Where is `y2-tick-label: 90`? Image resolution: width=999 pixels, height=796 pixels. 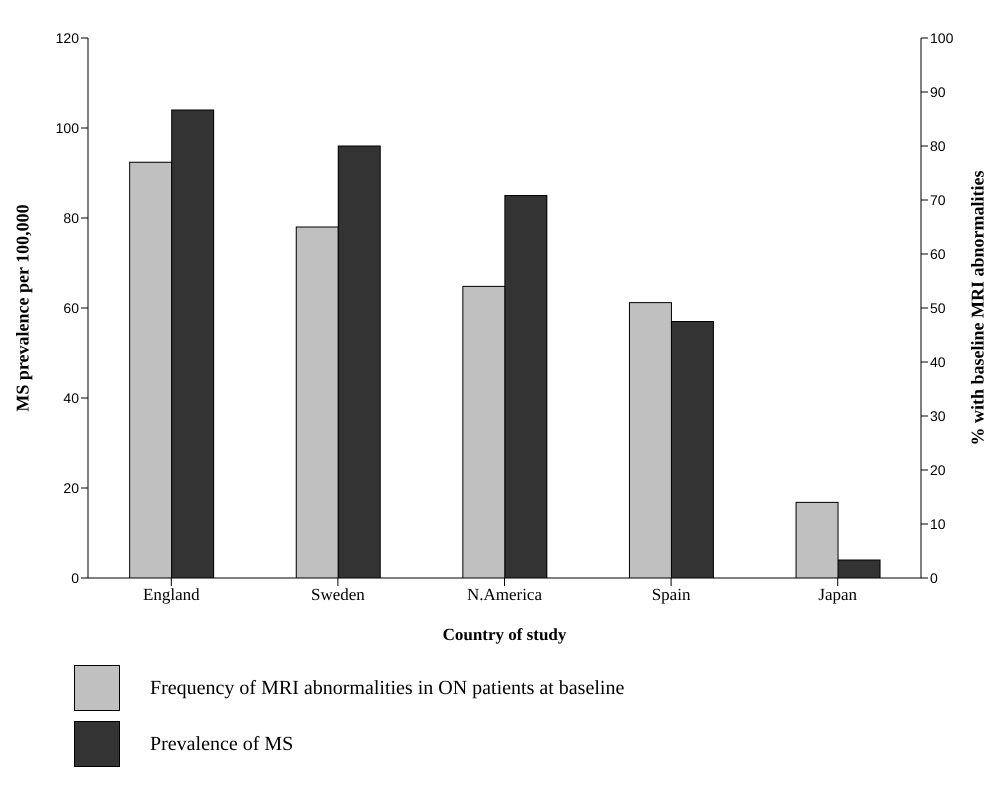
y2-tick-label: 90 is located at coordinates (938, 92).